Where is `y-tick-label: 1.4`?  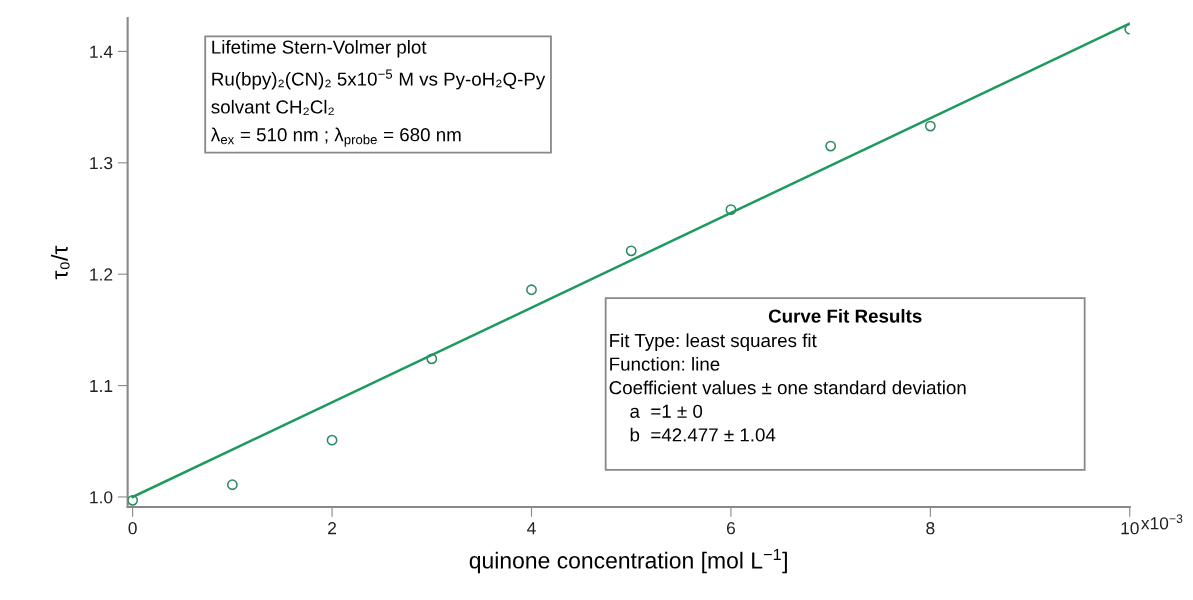 y-tick-label: 1.4 is located at coordinates (101, 51).